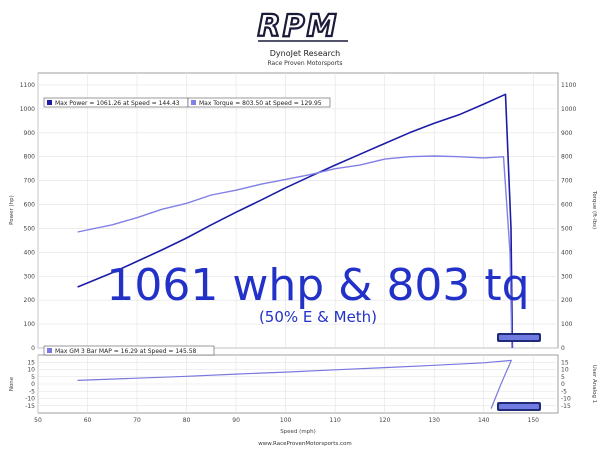  Describe the element at coordinates (564, 391) in the screenshot. I see `user-analog-tick-label: -5` at that location.